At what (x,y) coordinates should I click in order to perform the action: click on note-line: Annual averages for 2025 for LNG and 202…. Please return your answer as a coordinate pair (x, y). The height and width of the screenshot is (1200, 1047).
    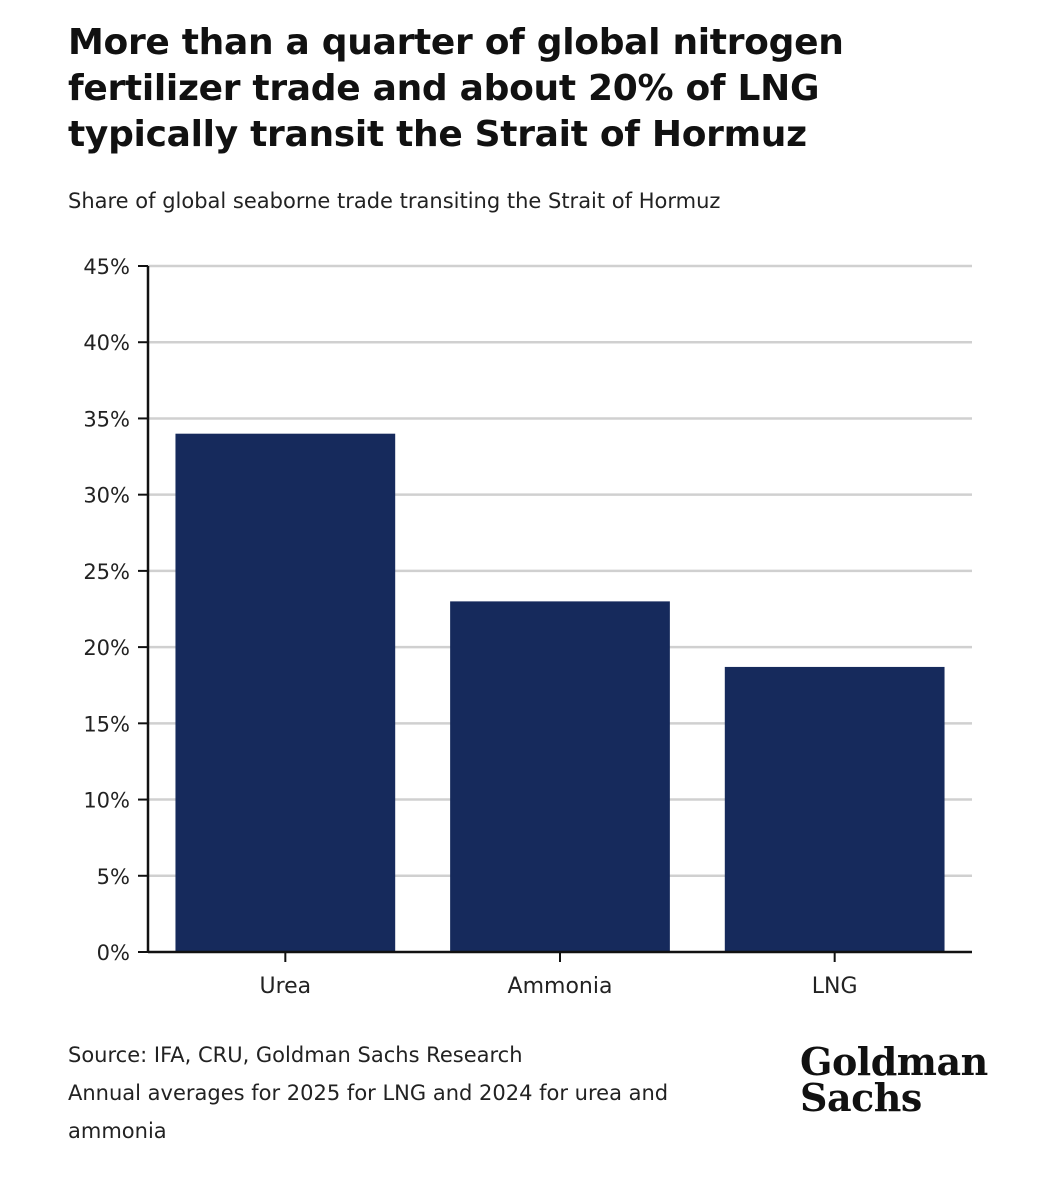
    Looking at the image, I should click on (368, 1112).